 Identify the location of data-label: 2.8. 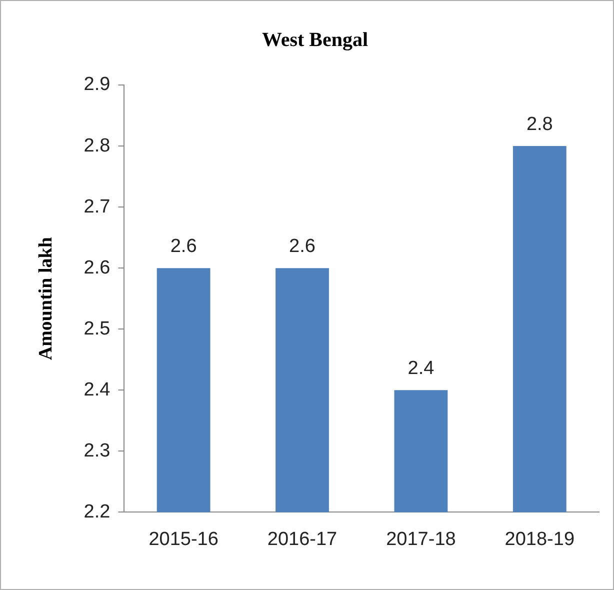
(539, 124).